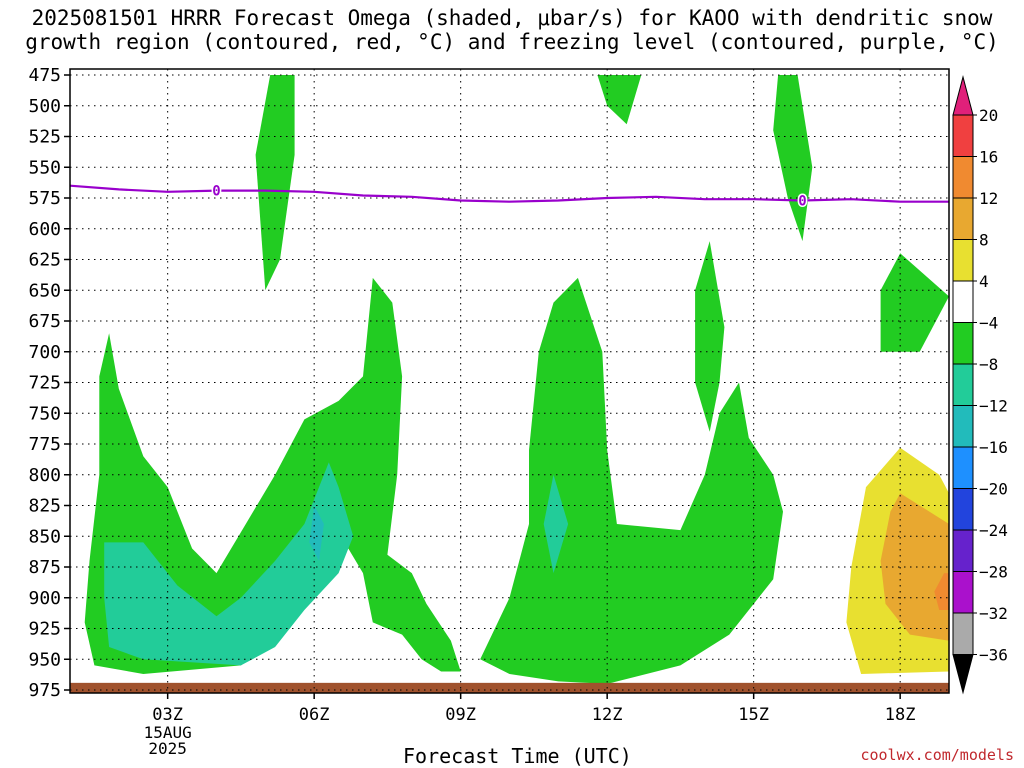  Describe the element at coordinates (993, 613) in the screenshot. I see `colorbar-label: −32` at that location.